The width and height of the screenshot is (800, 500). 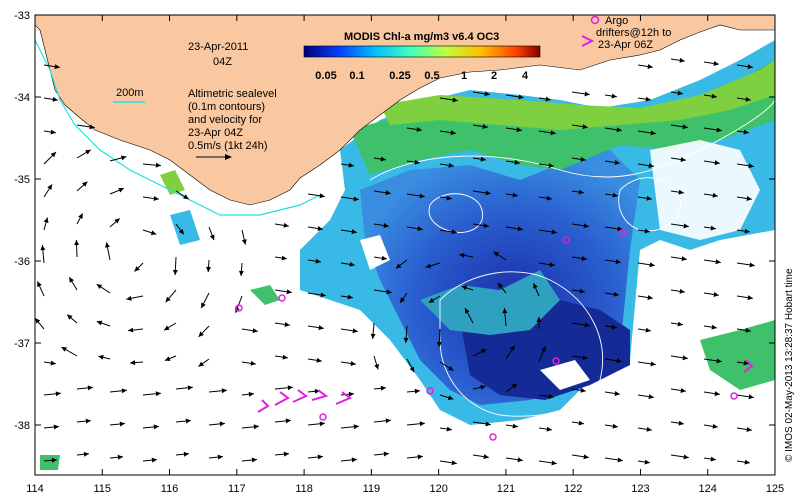 I want to click on velocity-scale-arrow, so click(x=214, y=157).